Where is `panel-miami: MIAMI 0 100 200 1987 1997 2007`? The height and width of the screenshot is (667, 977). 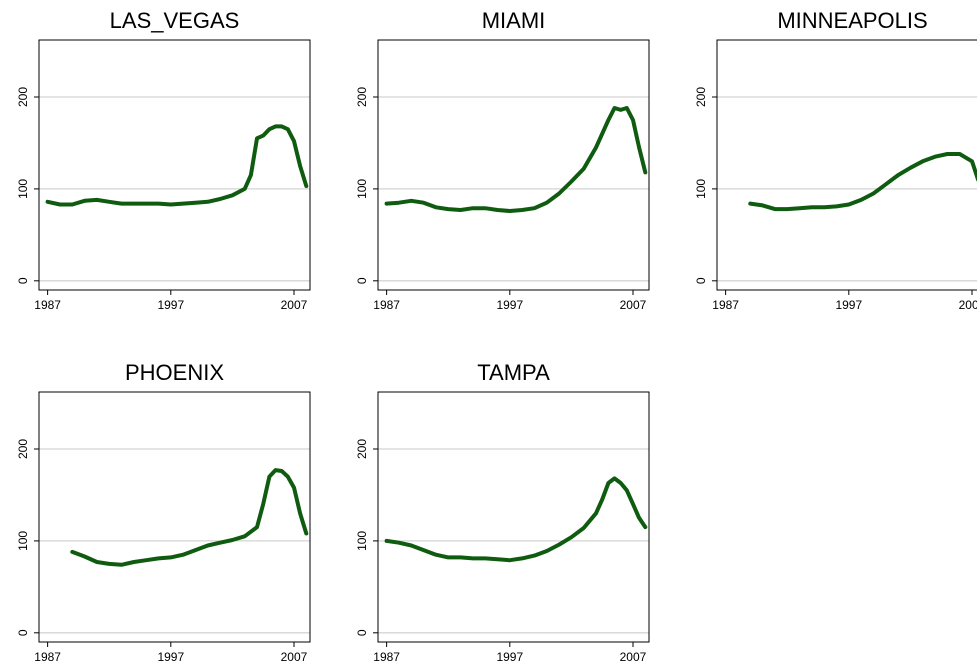
panel-miami: MIAMI 0 100 200 1987 1997 2007 is located at coordinates (502, 160).